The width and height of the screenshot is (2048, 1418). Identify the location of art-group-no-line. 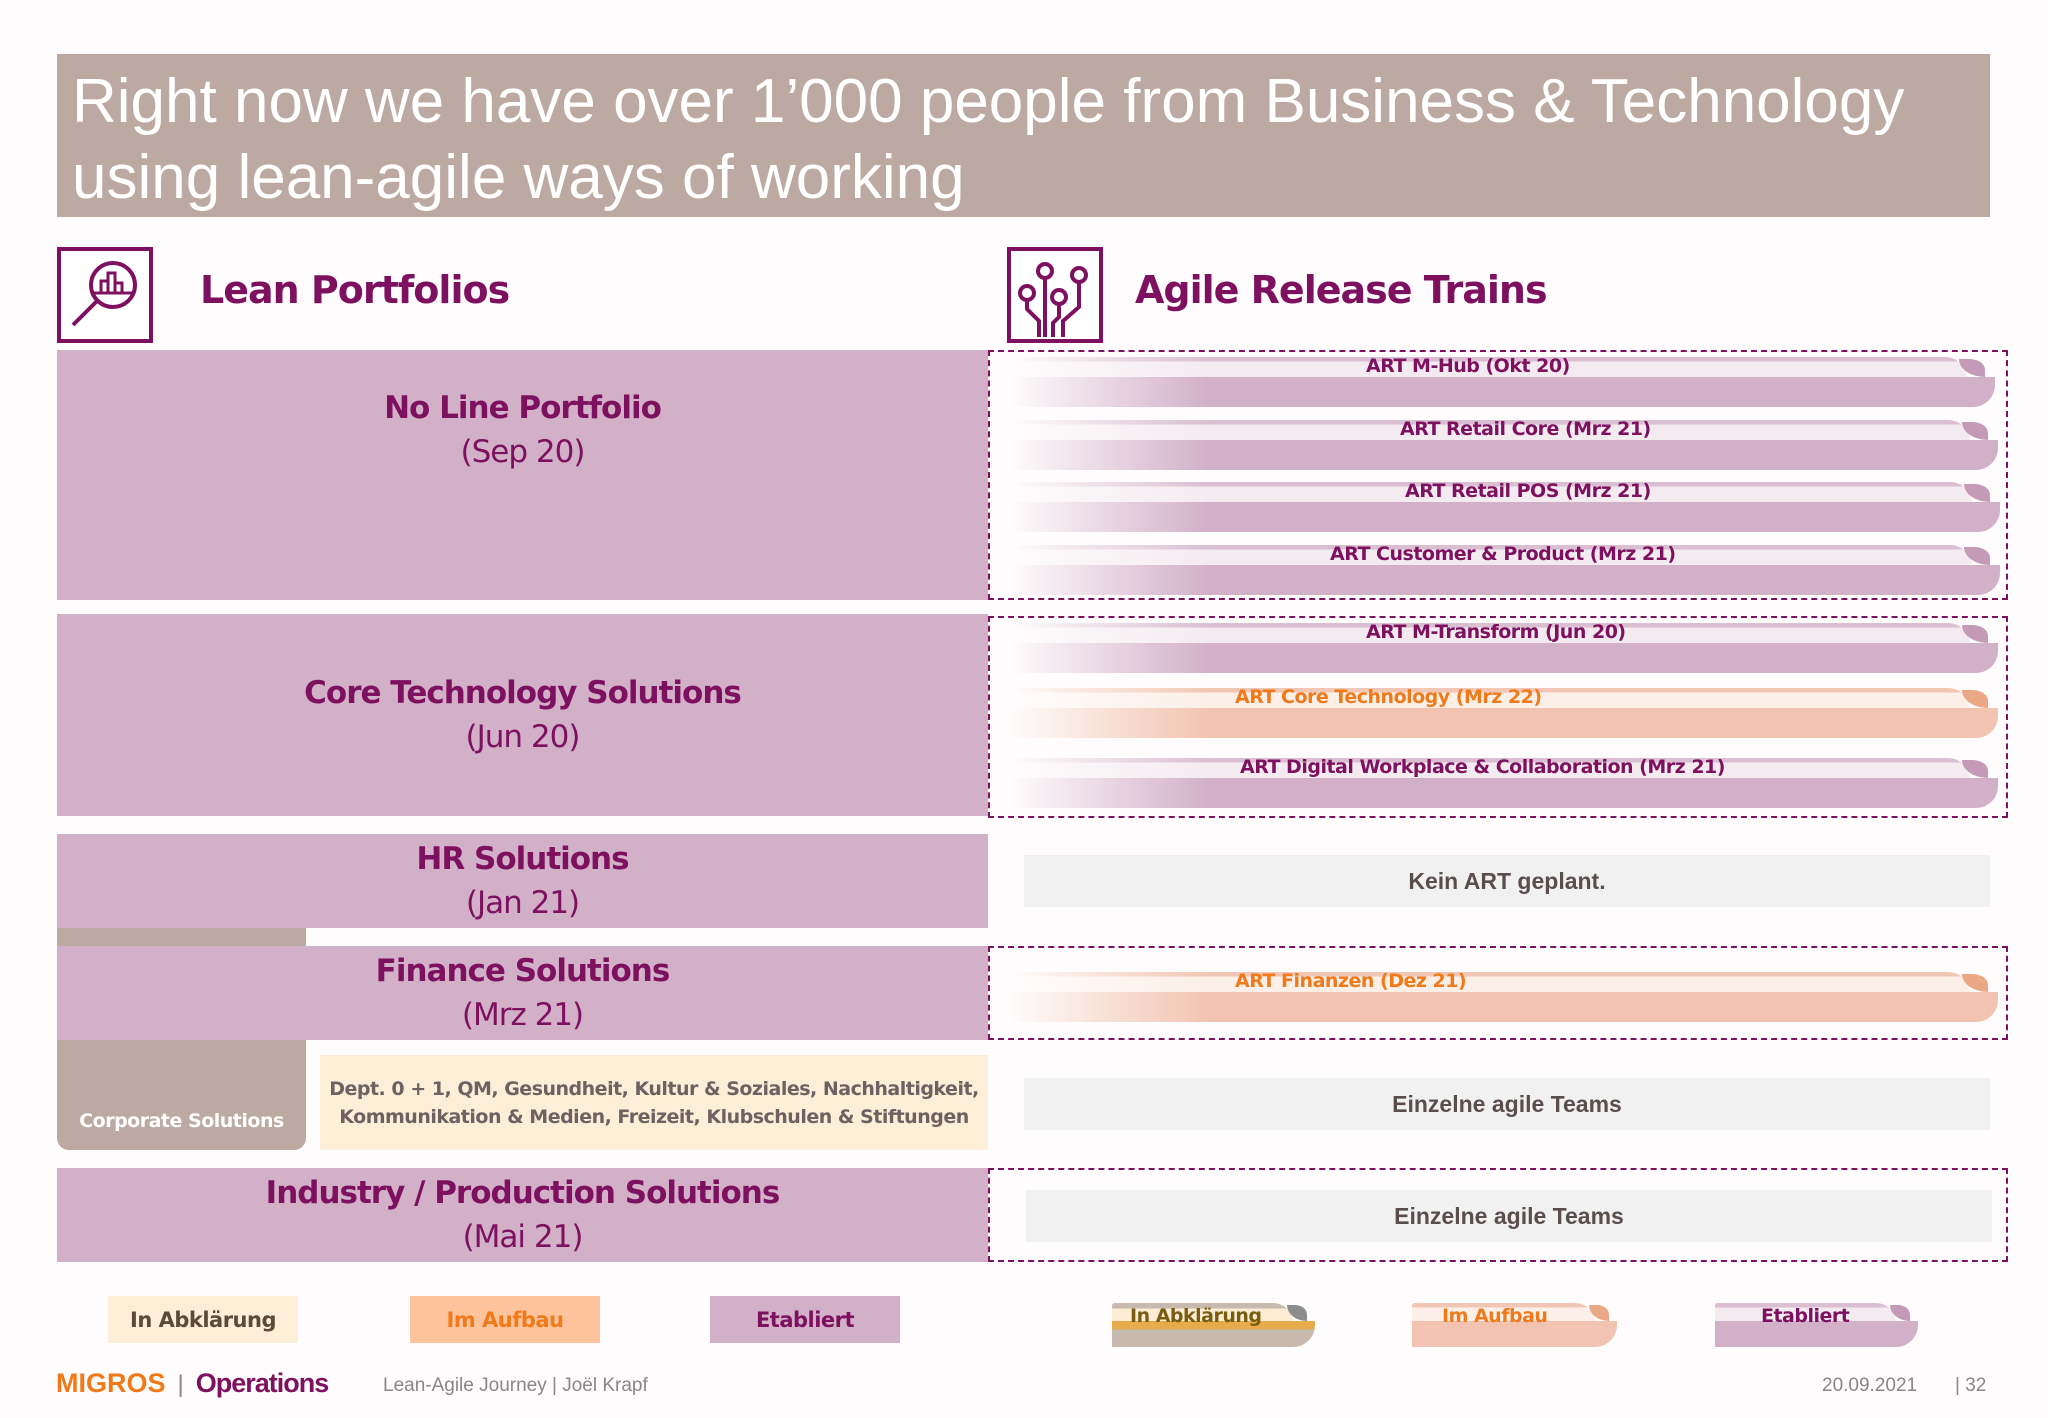
(1498, 475).